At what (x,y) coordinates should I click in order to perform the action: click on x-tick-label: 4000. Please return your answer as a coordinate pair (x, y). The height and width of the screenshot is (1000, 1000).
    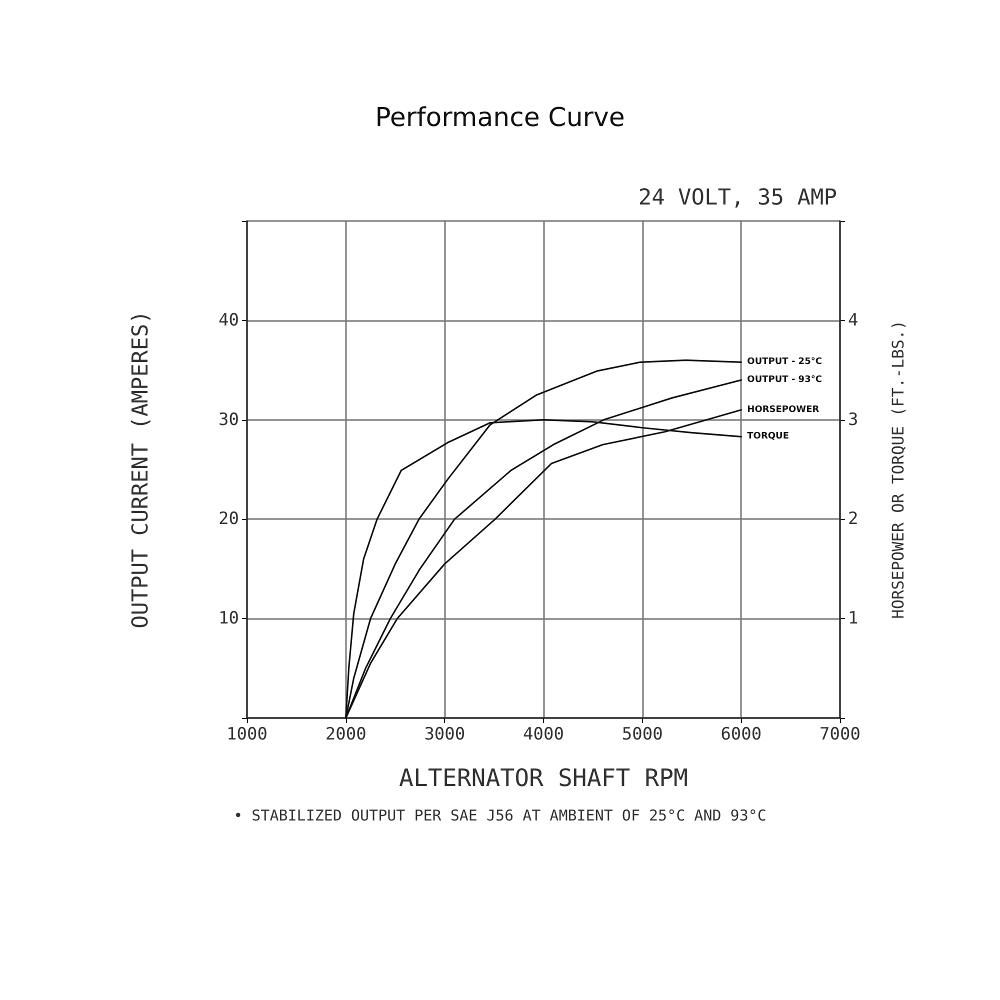
    Looking at the image, I should click on (543, 734).